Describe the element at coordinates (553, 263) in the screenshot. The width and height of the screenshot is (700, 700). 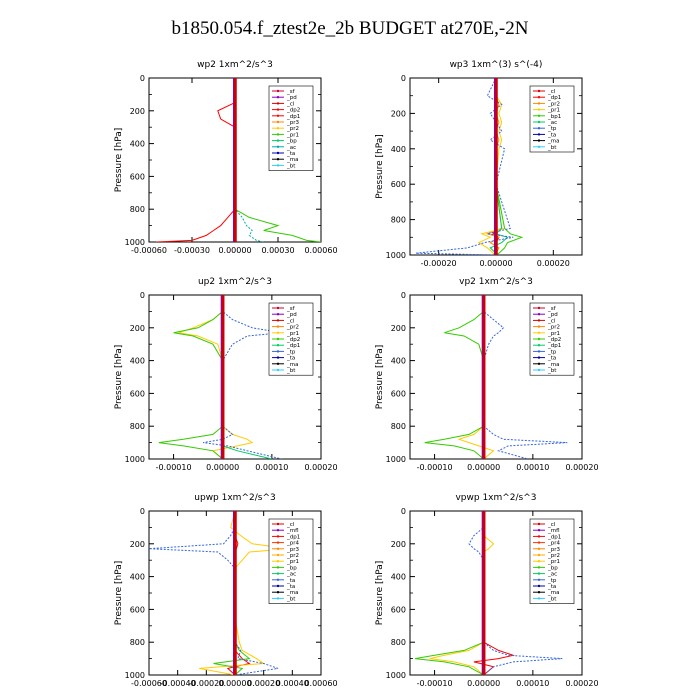
I see `x-tick-label: 0.00020` at that location.